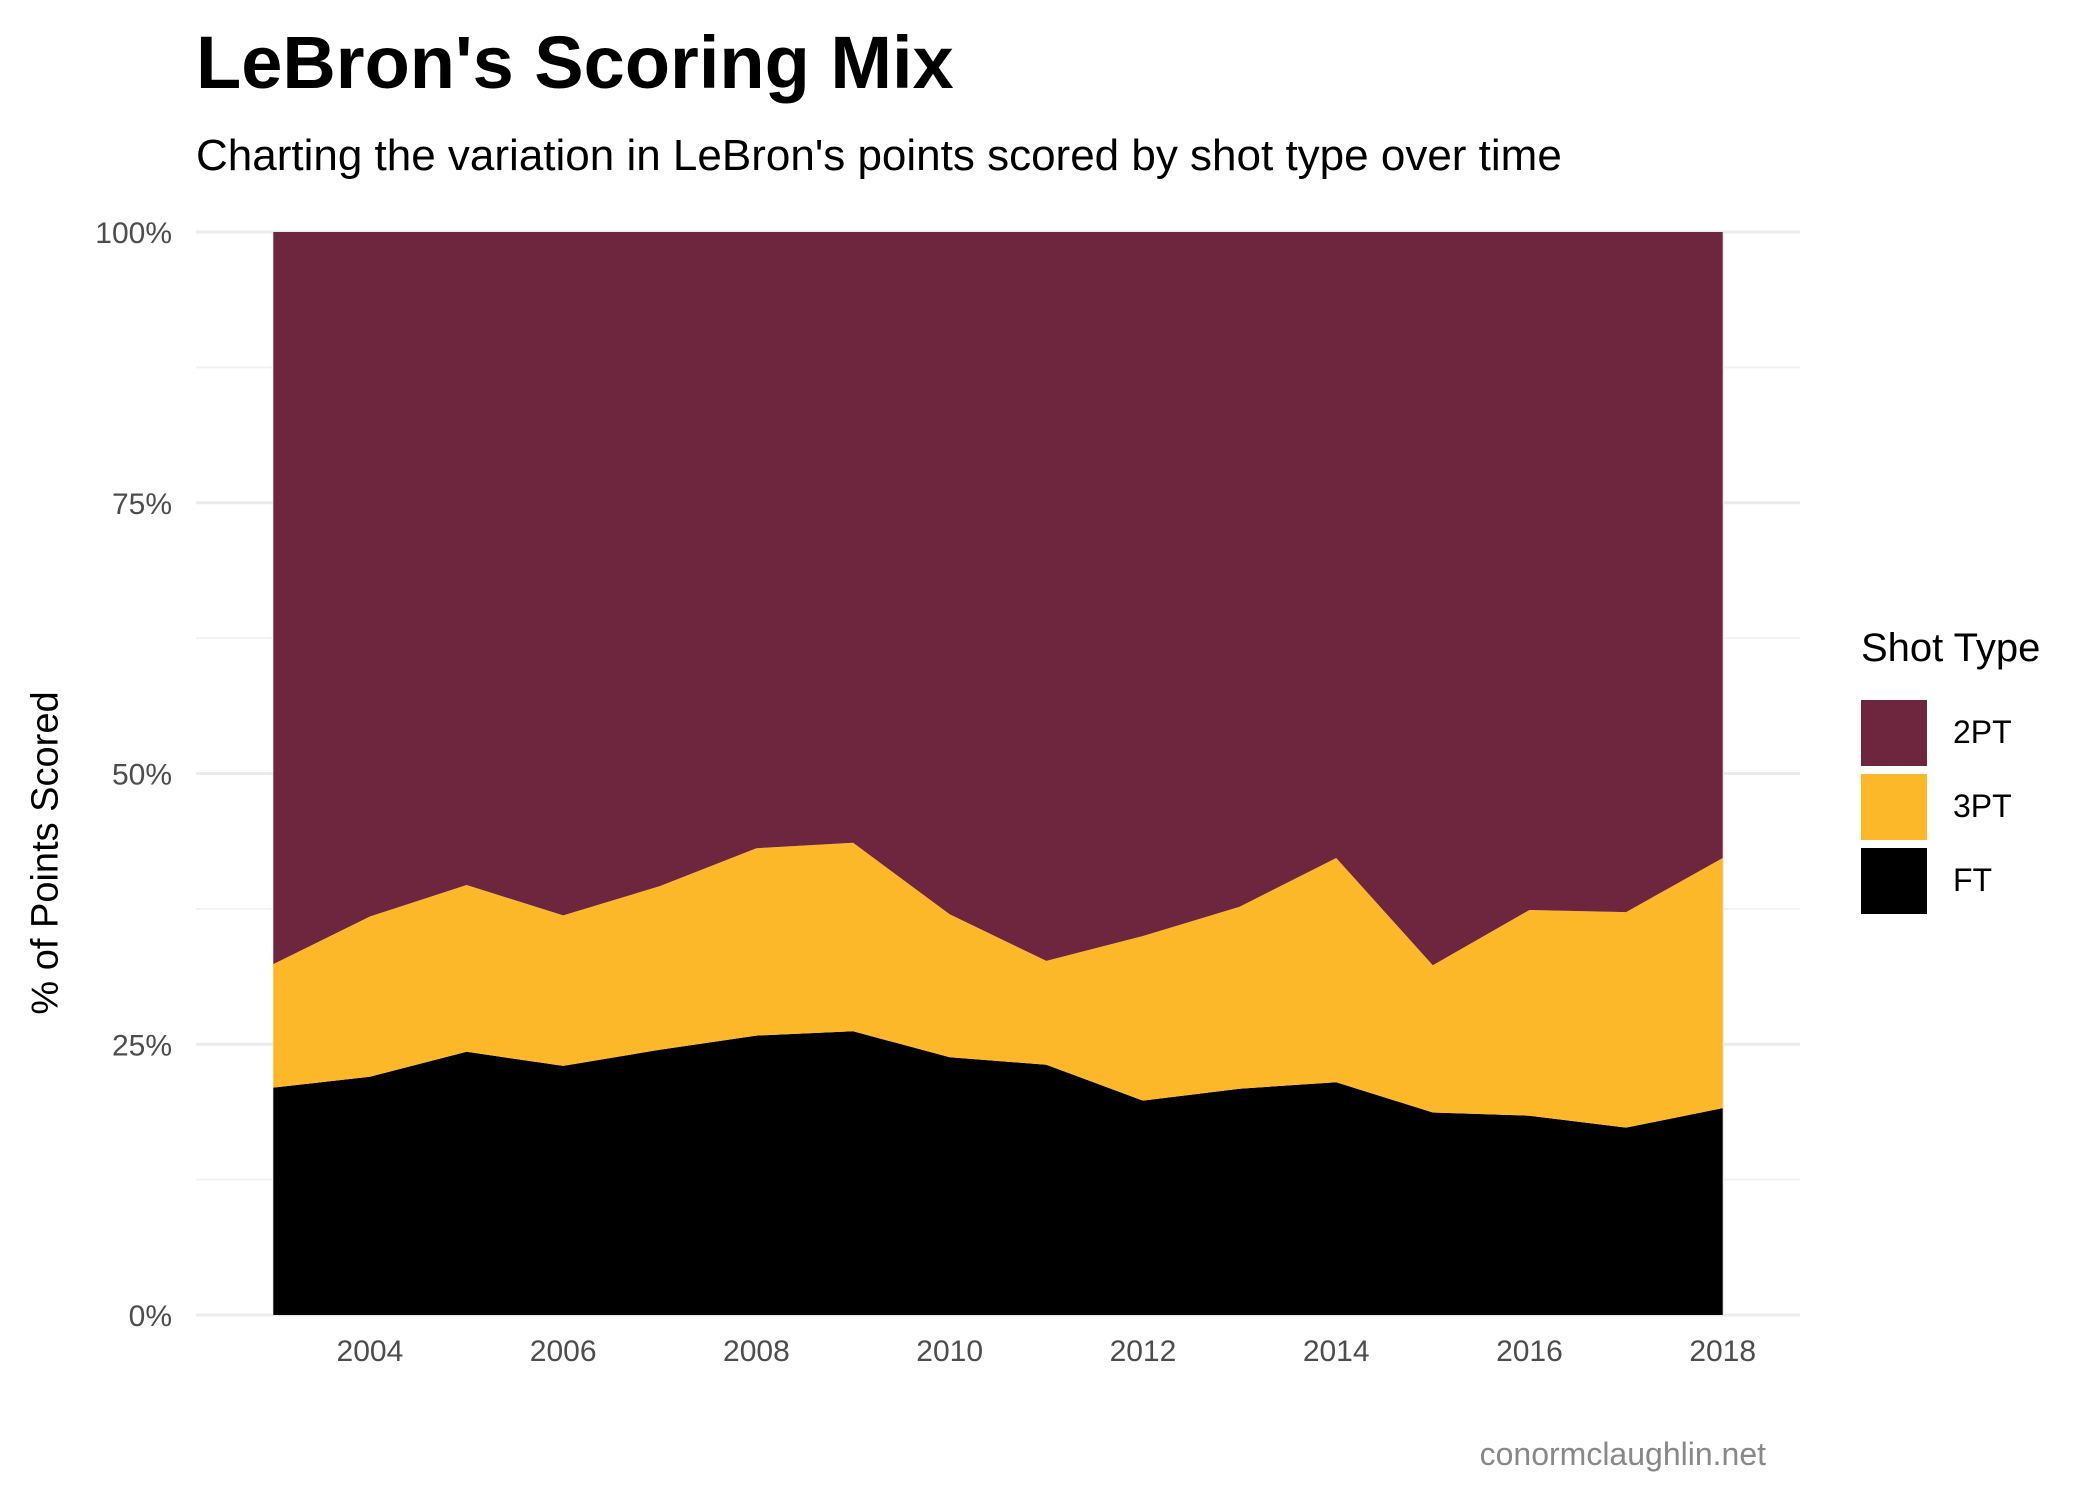  I want to click on x-tick-label: 2006, so click(563, 1351).